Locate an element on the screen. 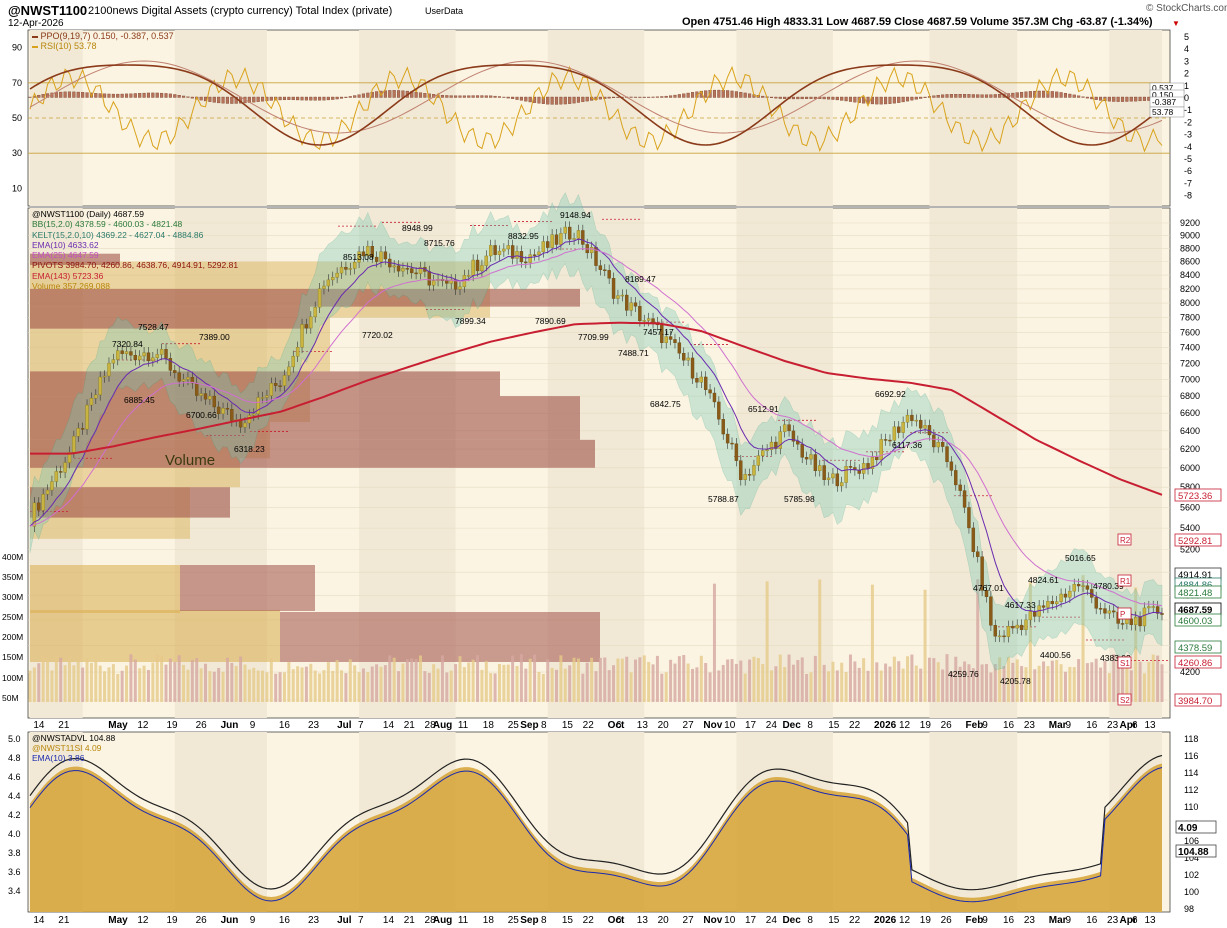 This screenshot has width=1227, height=928. breadth-right-tick: 112 is located at coordinates (1191, 790).